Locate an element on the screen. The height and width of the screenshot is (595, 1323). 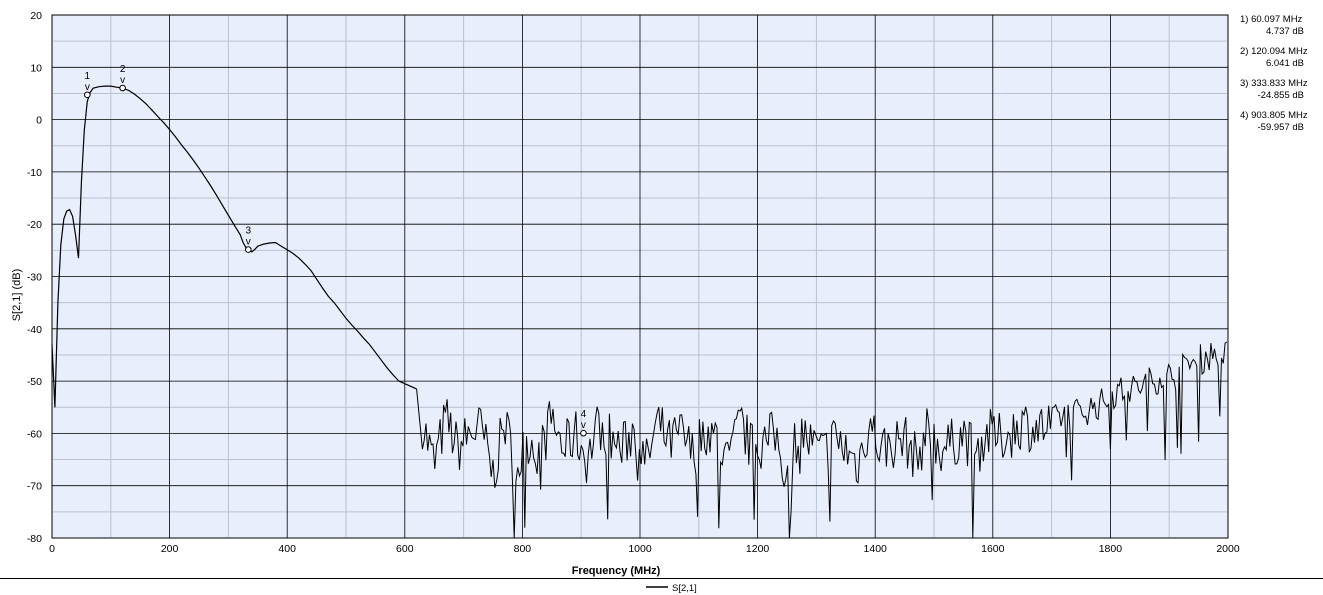
marker-1-readout-value: 4.737 dB is located at coordinates (1285, 31).